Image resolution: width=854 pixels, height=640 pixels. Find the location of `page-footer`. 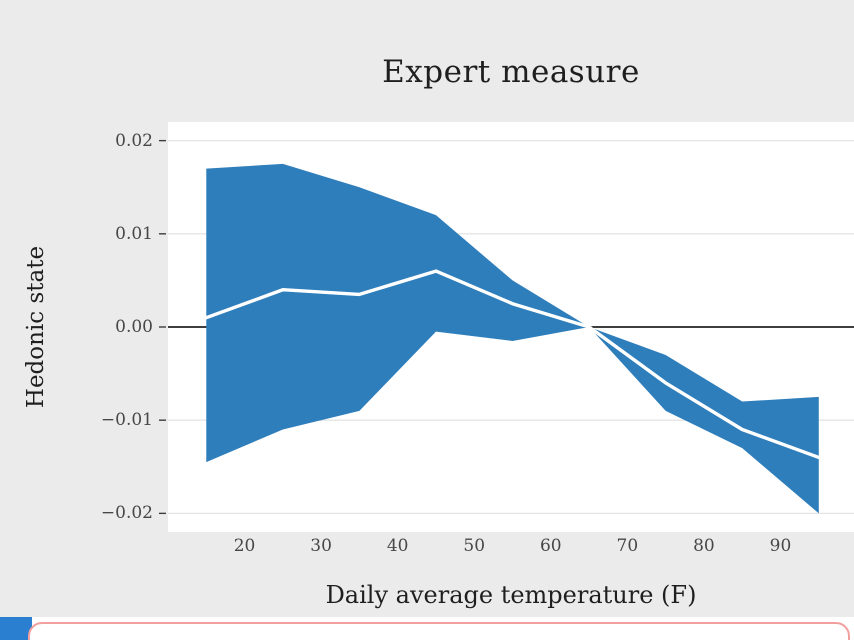

page-footer is located at coordinates (427, 628).